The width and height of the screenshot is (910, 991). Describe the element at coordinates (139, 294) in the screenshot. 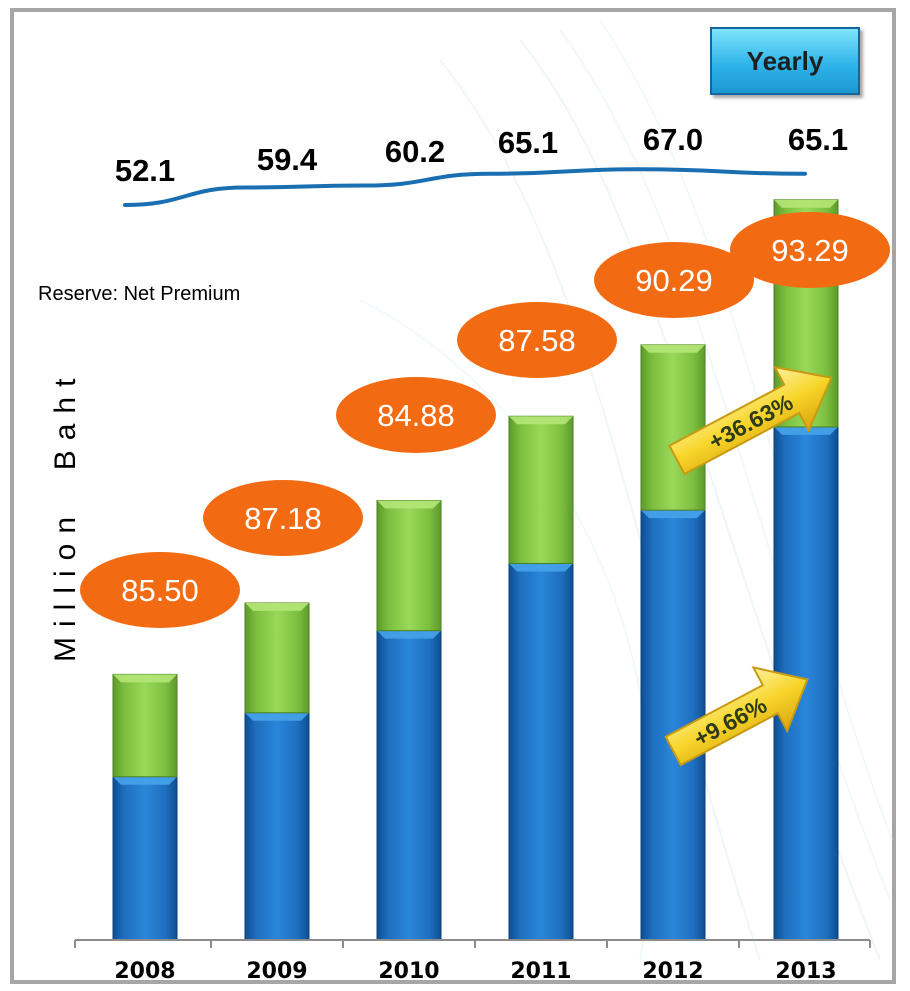

I see `reserve-annotation: Reserve: Net Premium` at that location.